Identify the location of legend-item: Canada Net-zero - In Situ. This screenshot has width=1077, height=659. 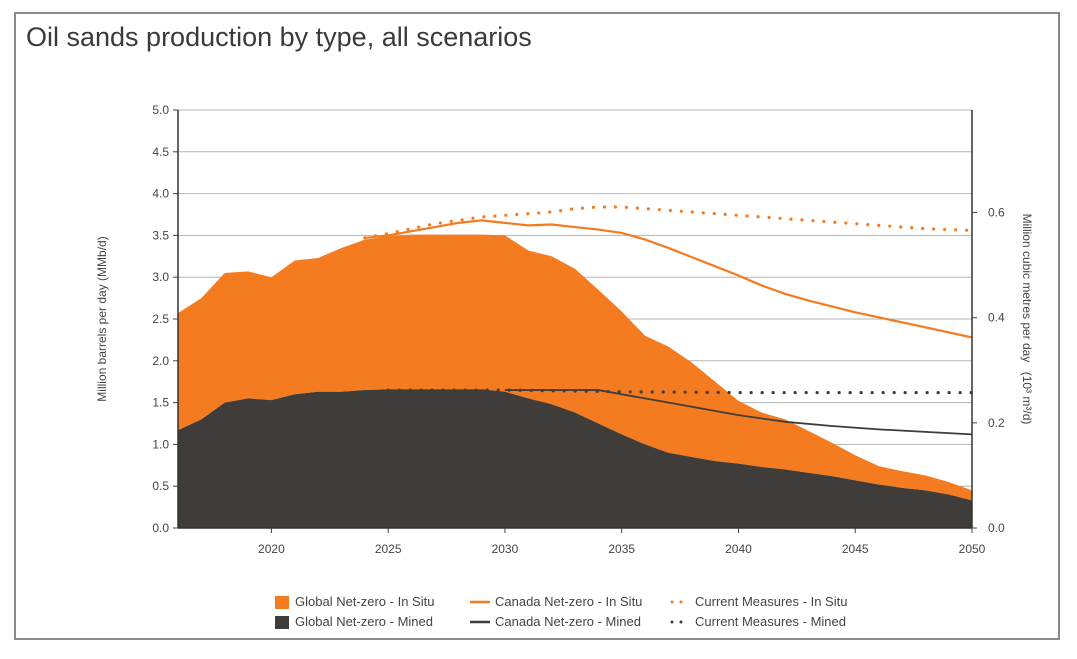
(556, 601).